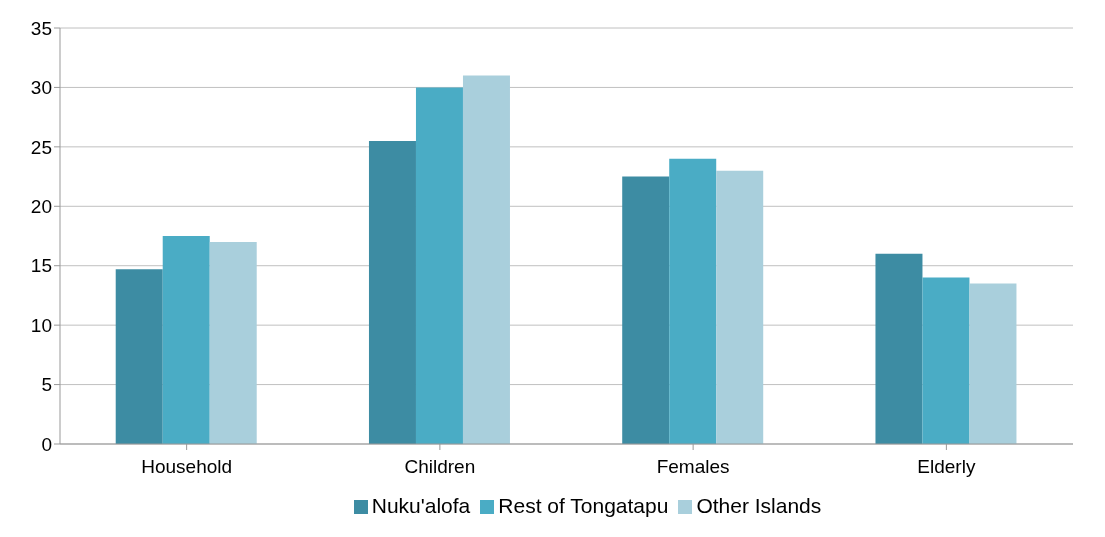 The image size is (1105, 537). What do you see at coordinates (41, 147) in the screenshot?
I see `y-tick-label: 25` at bounding box center [41, 147].